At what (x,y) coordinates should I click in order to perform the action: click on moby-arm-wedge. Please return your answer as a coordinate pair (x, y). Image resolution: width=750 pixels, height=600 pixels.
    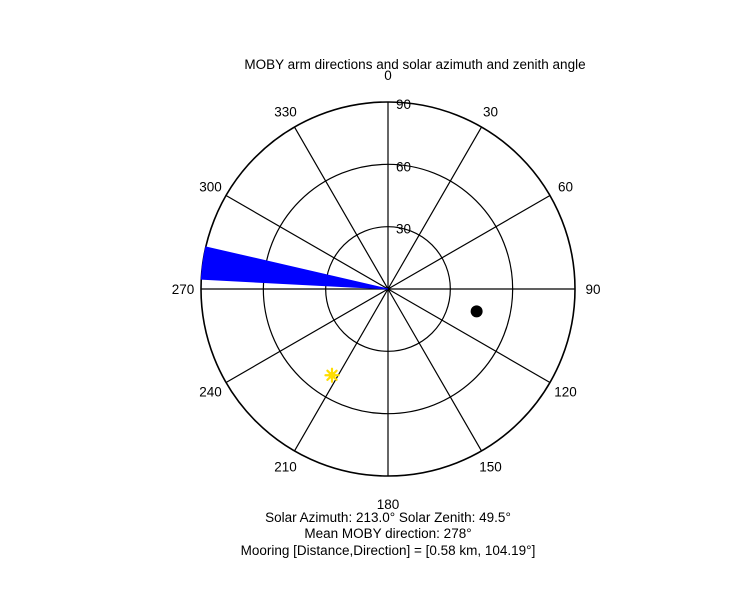
    Looking at the image, I should click on (294, 268).